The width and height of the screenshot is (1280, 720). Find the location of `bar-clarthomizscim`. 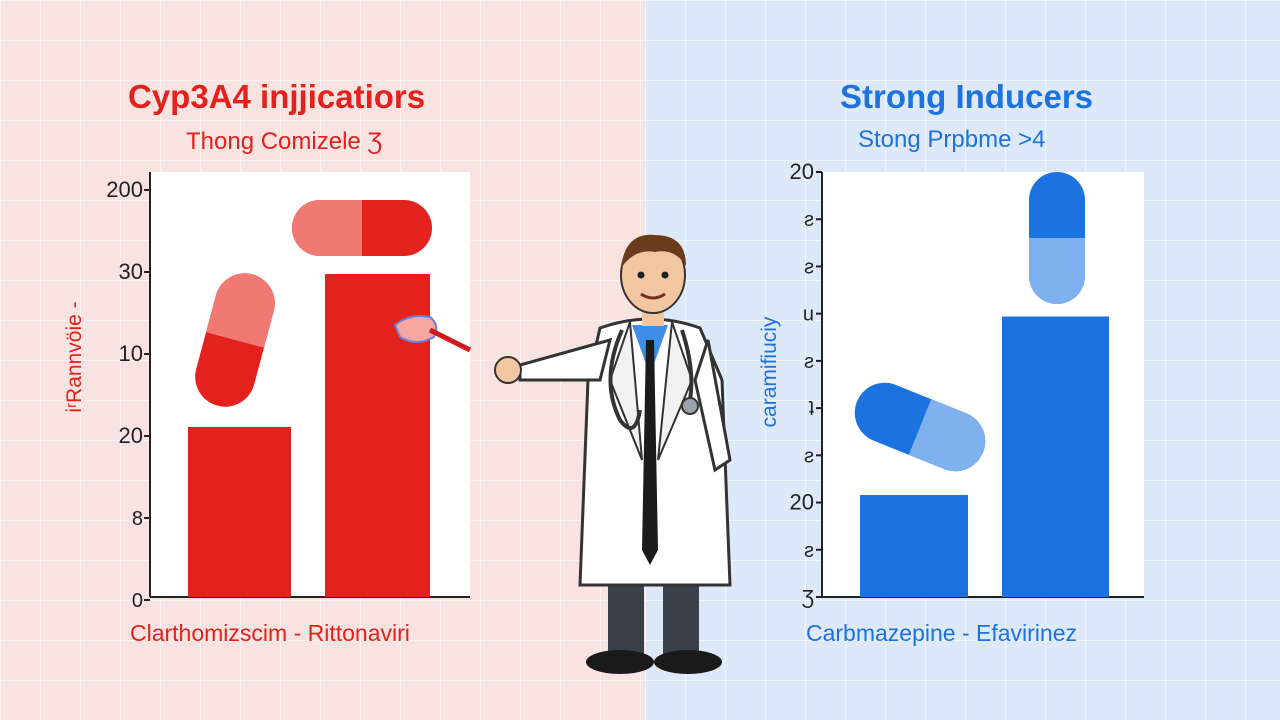

bar-clarthomizscim is located at coordinates (239, 512).